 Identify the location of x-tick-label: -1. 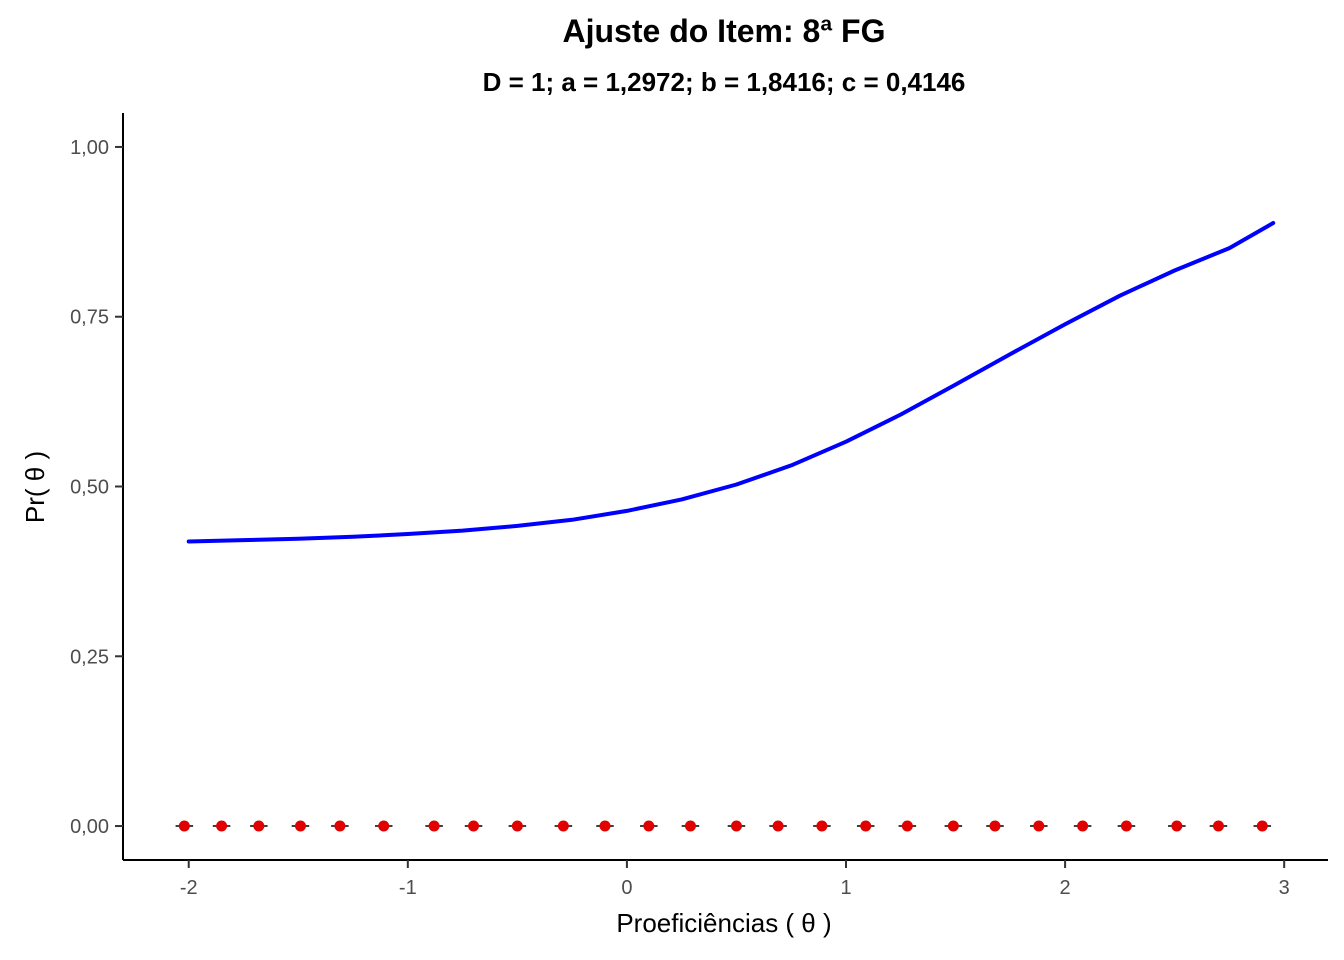
(408, 888).